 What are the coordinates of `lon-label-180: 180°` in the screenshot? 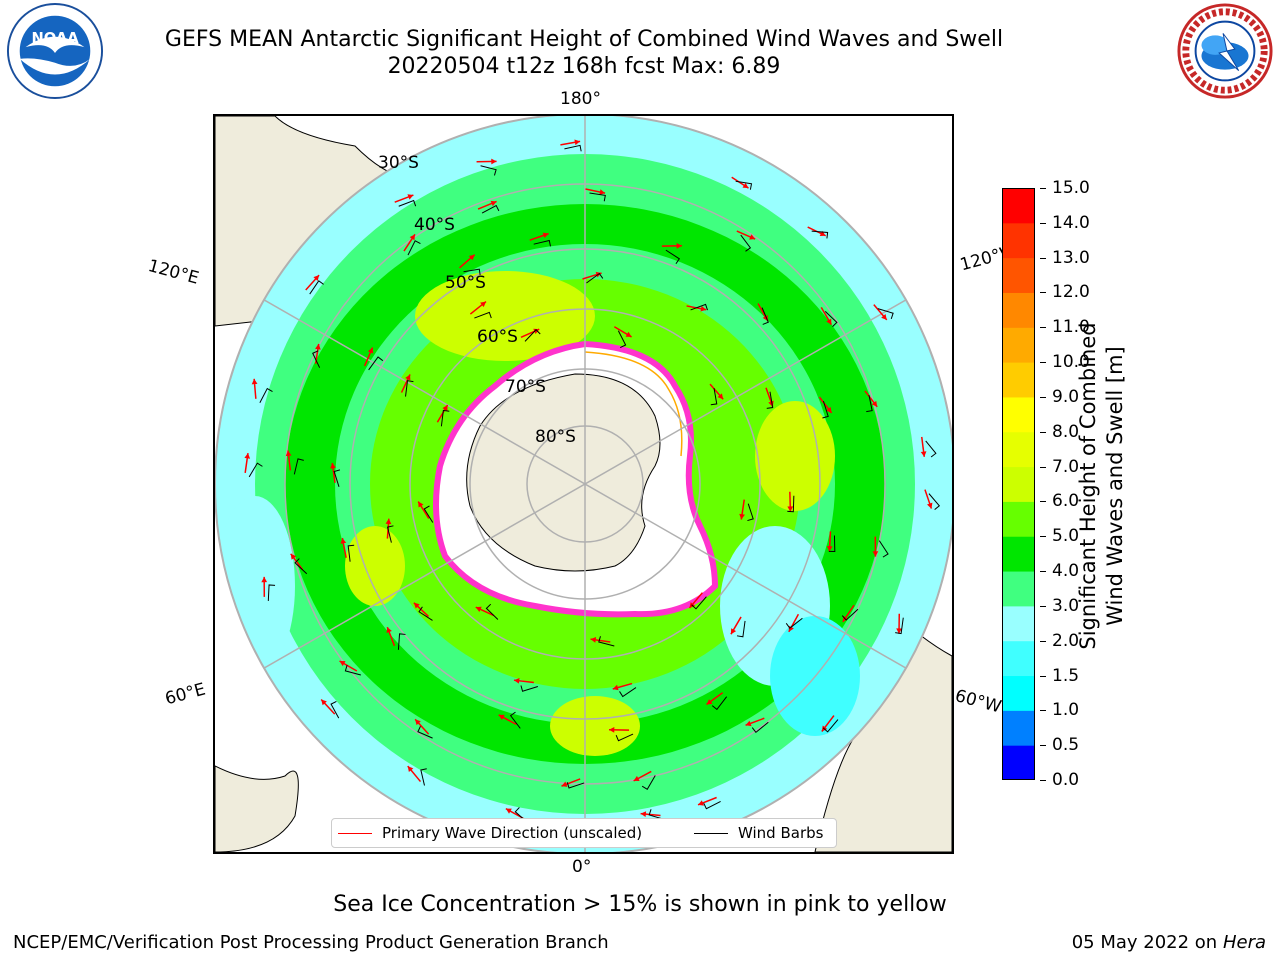 It's located at (580, 99).